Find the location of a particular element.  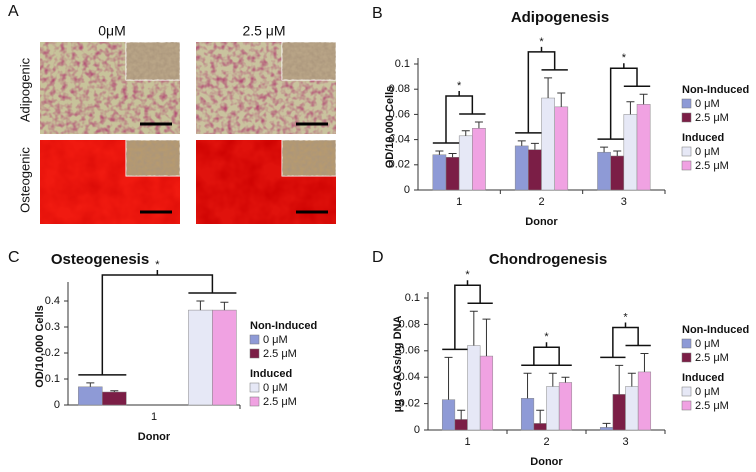

column-label: 0μM is located at coordinates (112, 31).